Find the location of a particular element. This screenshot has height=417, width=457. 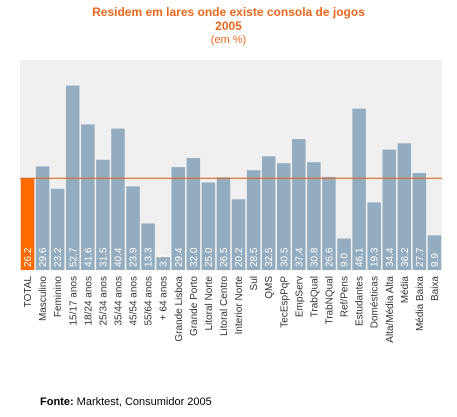

bar-value-label-13: 26.5 is located at coordinates (224, 257).